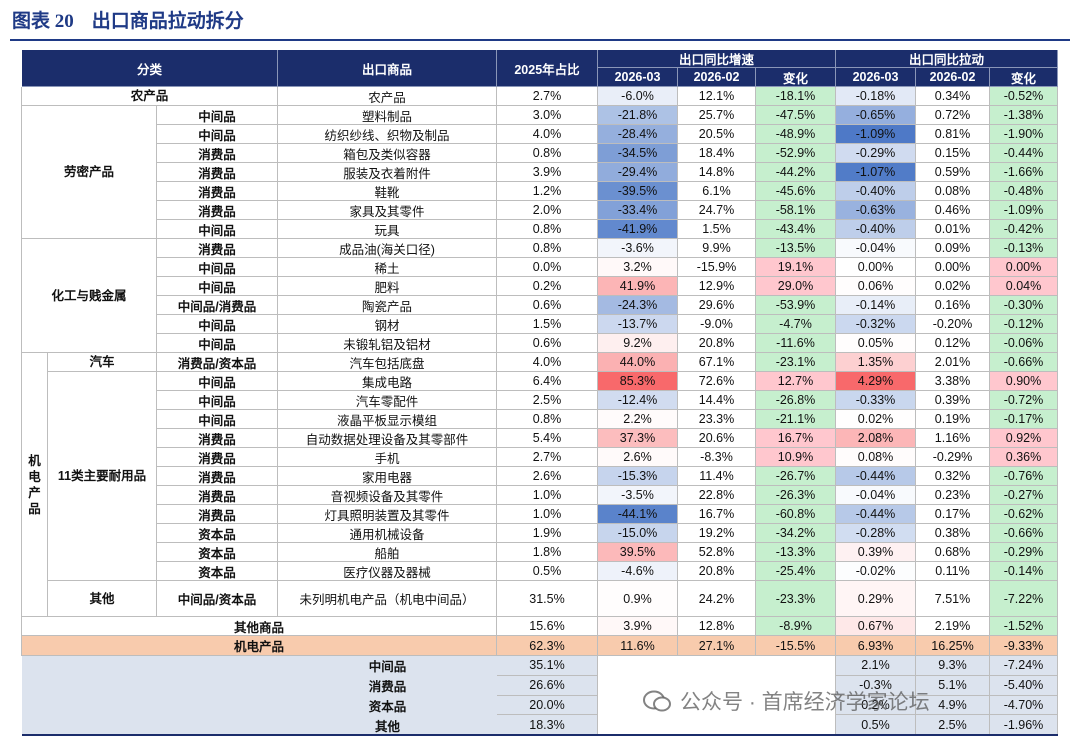 The width and height of the screenshot is (1080, 743). I want to click on product-cell: 液晶平板显示模组, so click(387, 419).